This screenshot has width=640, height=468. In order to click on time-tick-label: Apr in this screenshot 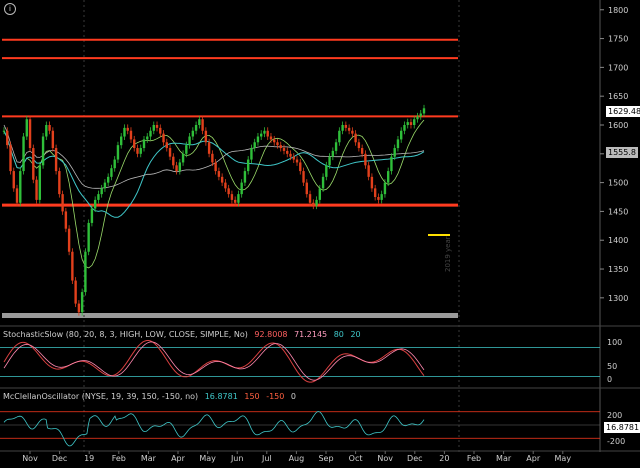, I will do `click(533, 458)`.